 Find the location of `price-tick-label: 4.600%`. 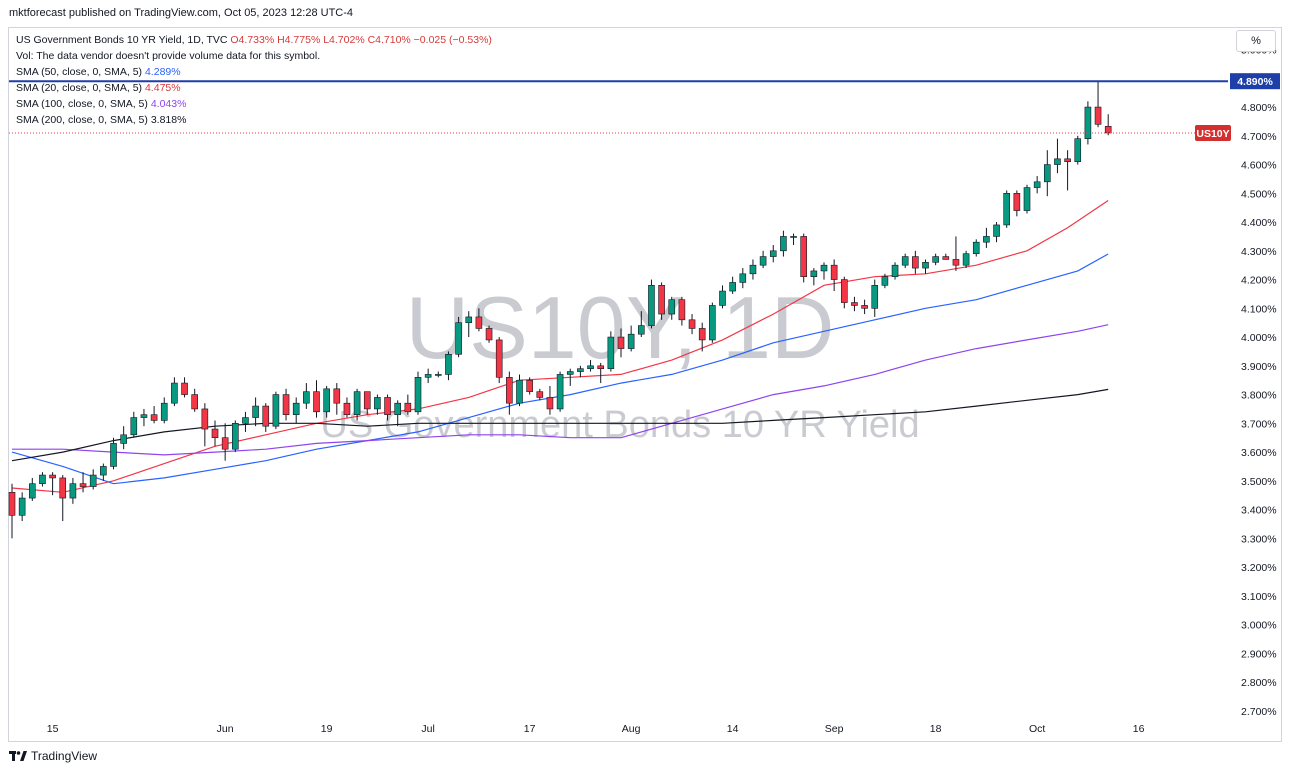

price-tick-label: 4.600% is located at coordinates (1259, 166).